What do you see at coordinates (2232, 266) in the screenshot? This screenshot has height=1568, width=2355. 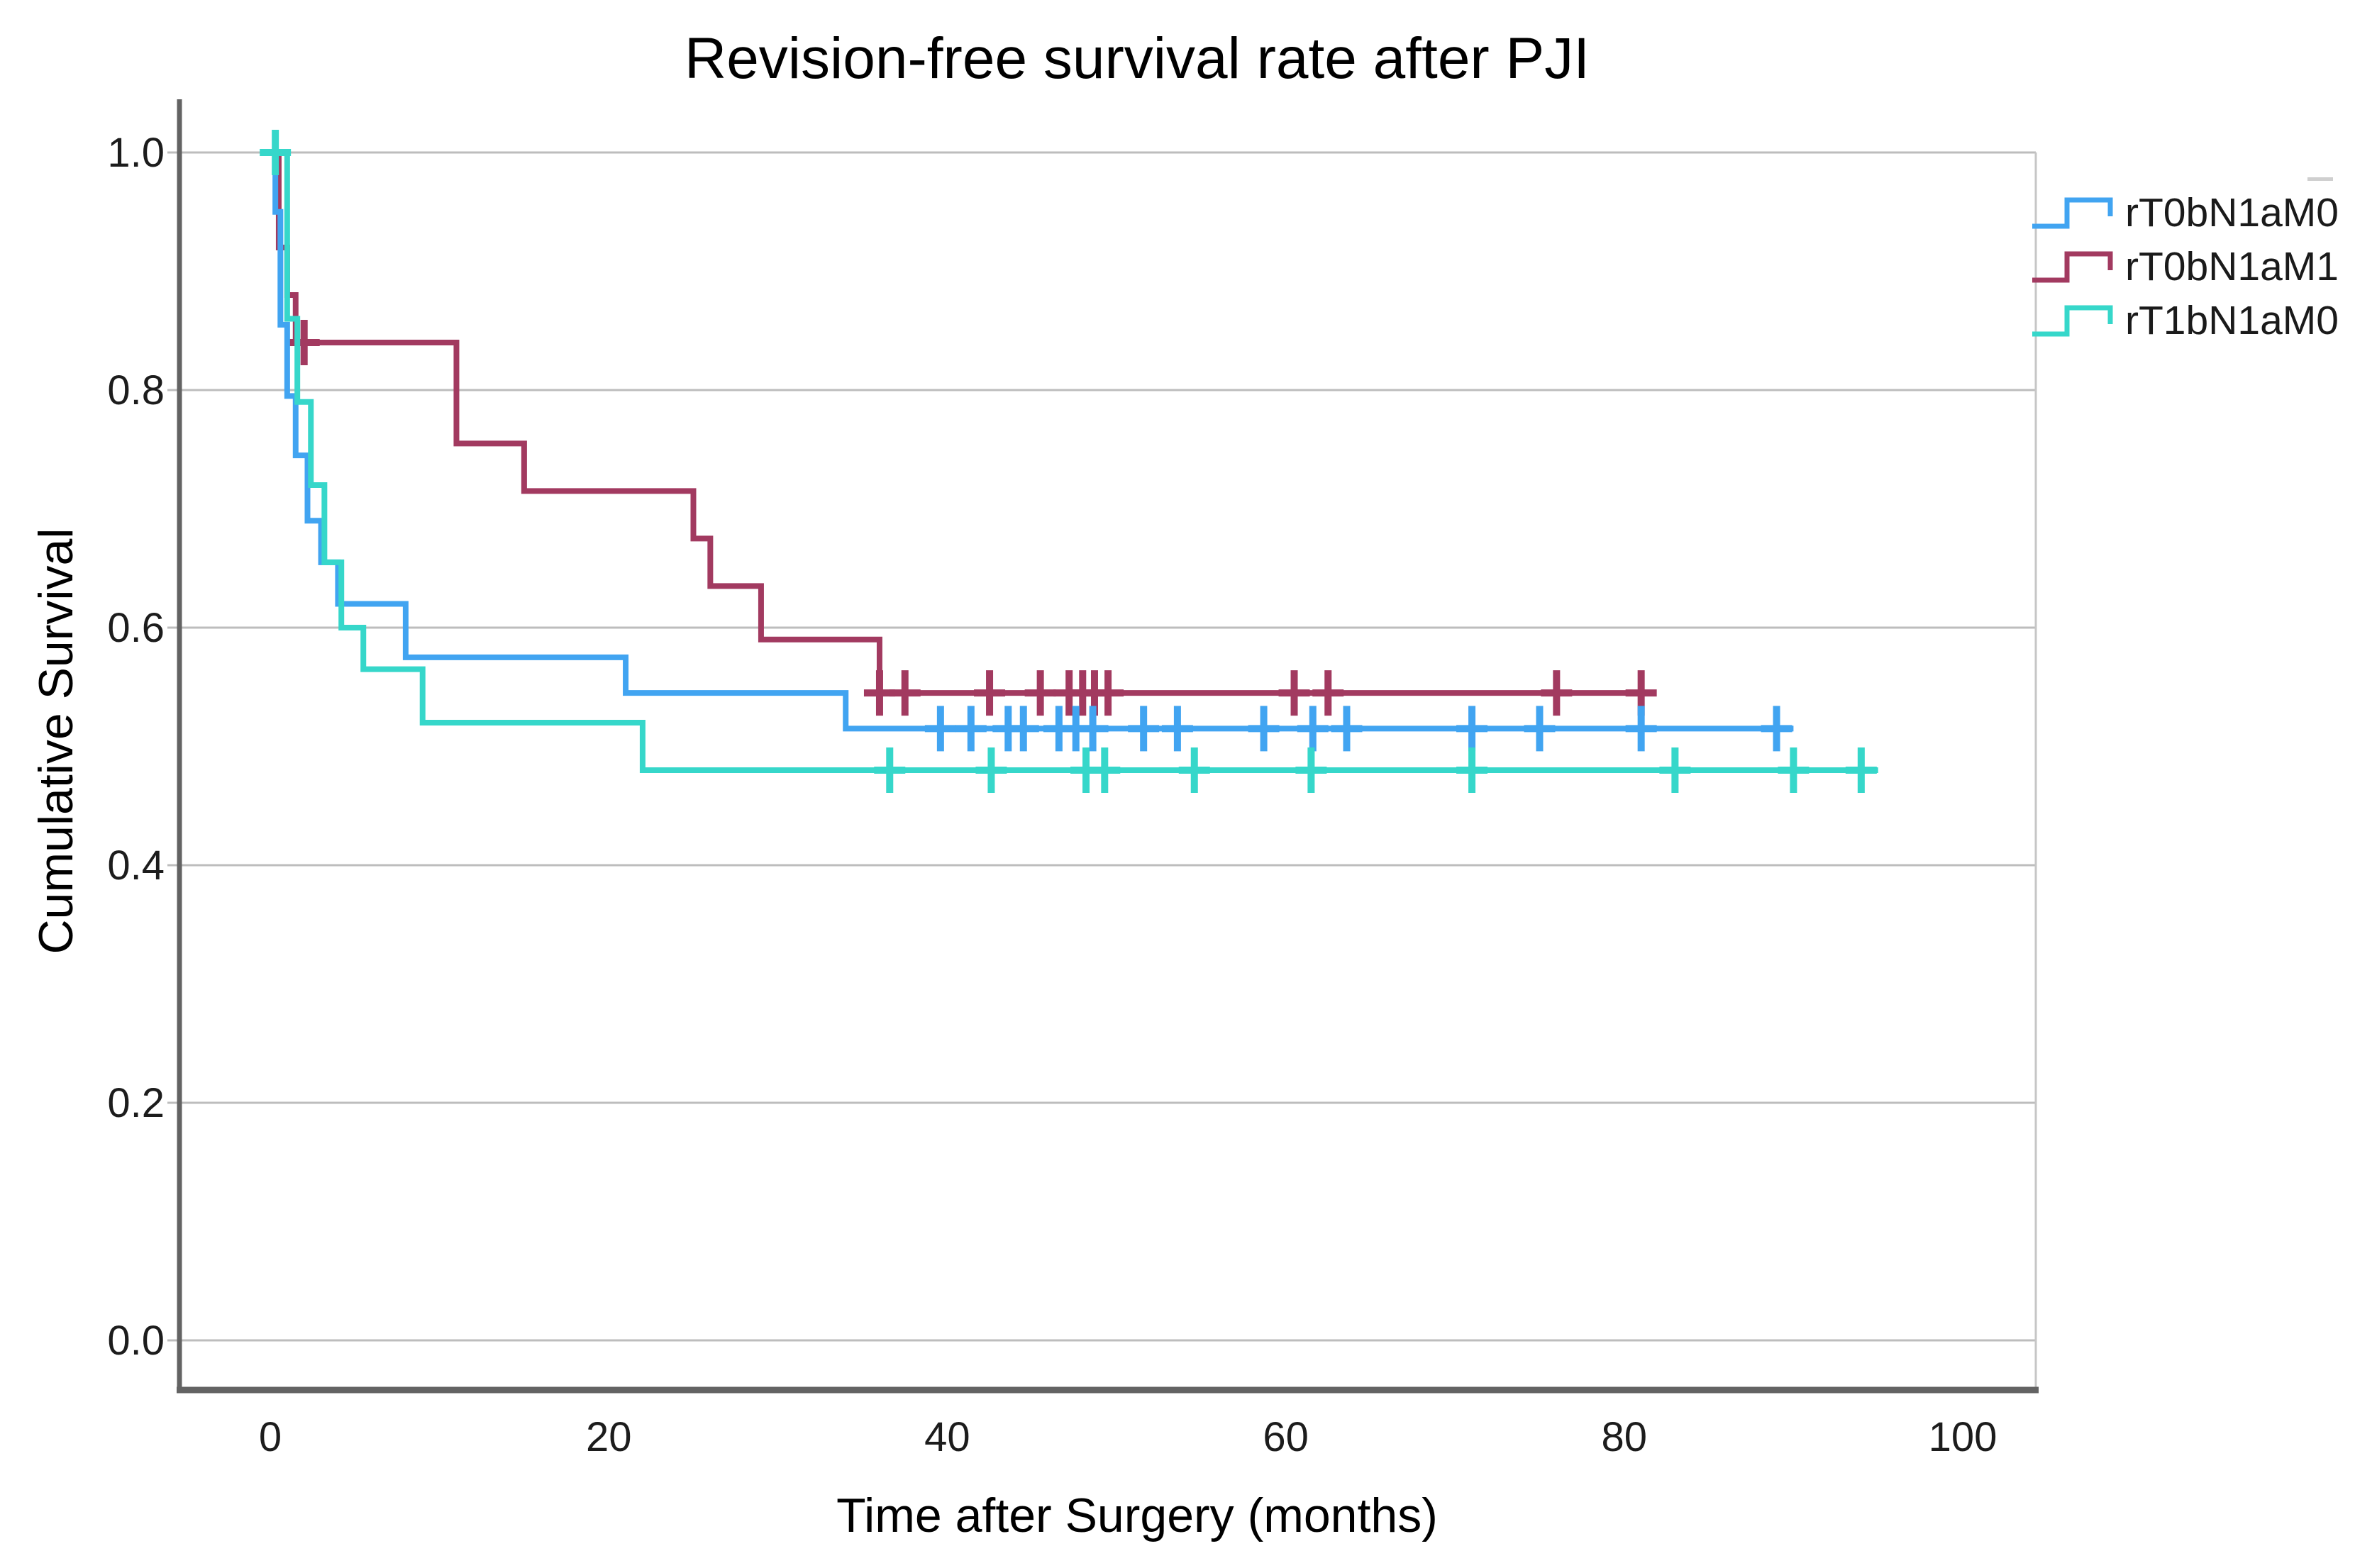 I see `legend-label: rT0bN1aM1` at bounding box center [2232, 266].